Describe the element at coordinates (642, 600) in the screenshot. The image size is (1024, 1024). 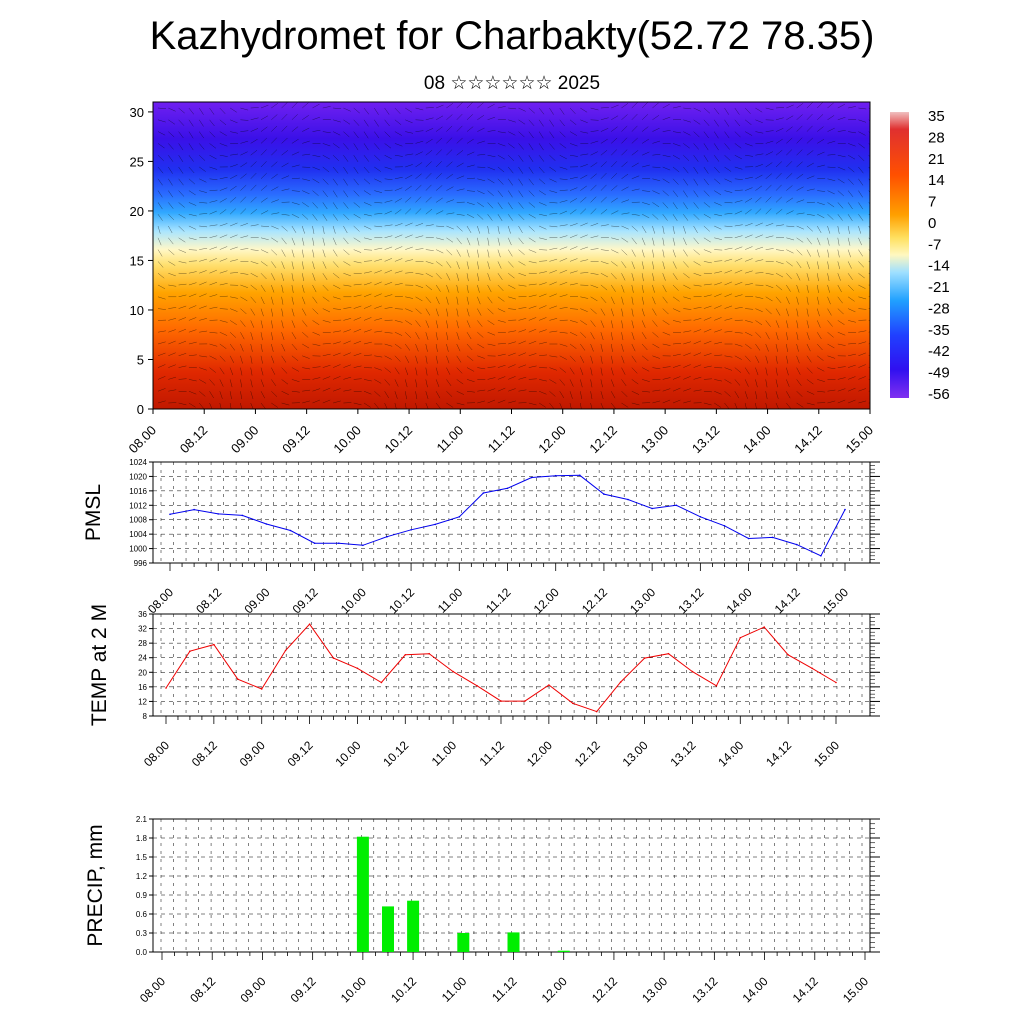
I see `x-tick-label: 13.00` at that location.